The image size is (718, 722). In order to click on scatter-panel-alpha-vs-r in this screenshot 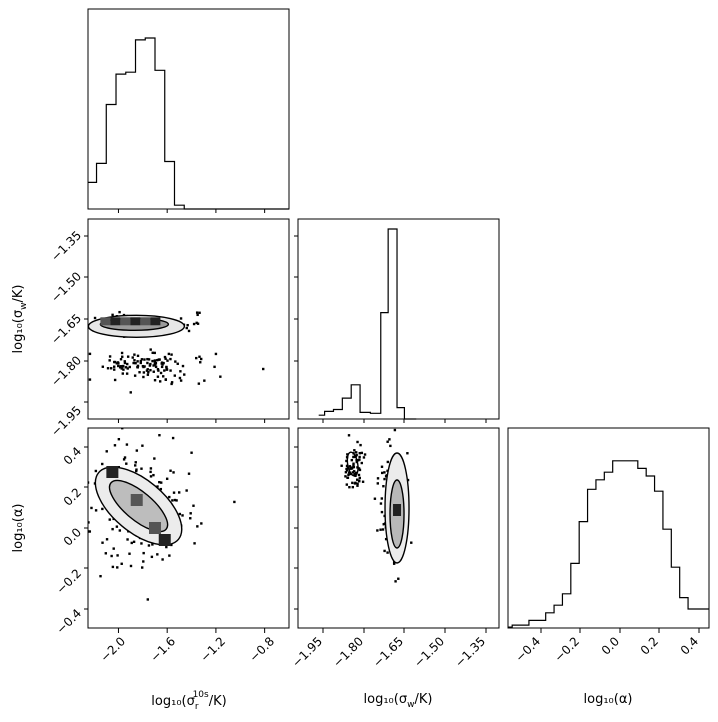, I will do `click(160, 492)`.